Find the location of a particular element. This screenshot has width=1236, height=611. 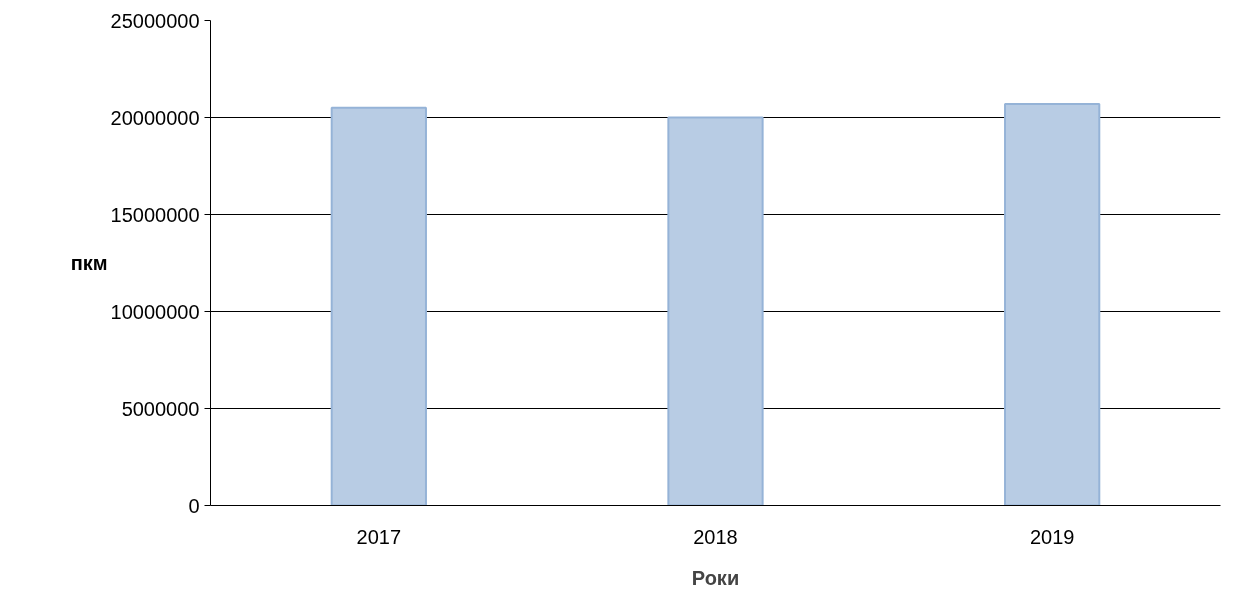

x-tick-label: 2017 is located at coordinates (379, 536).